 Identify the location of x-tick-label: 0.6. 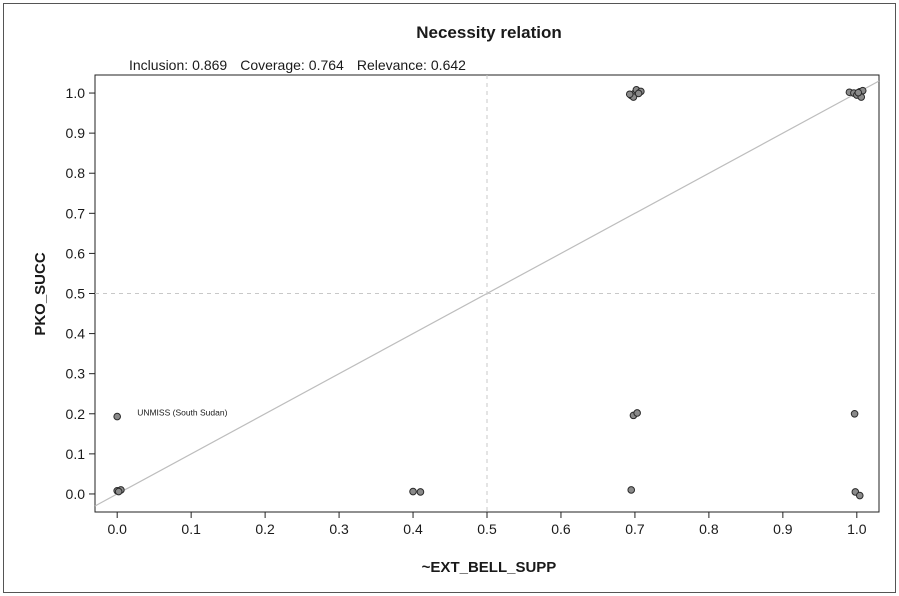
(561, 529).